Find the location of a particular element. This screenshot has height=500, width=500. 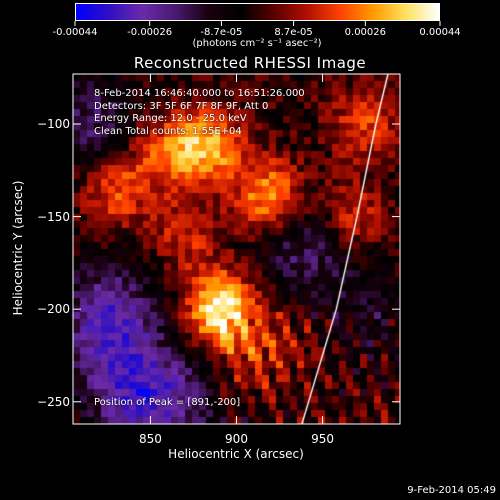

peak-position-text: Position of Peak = [891,-200] is located at coordinates (167, 402).